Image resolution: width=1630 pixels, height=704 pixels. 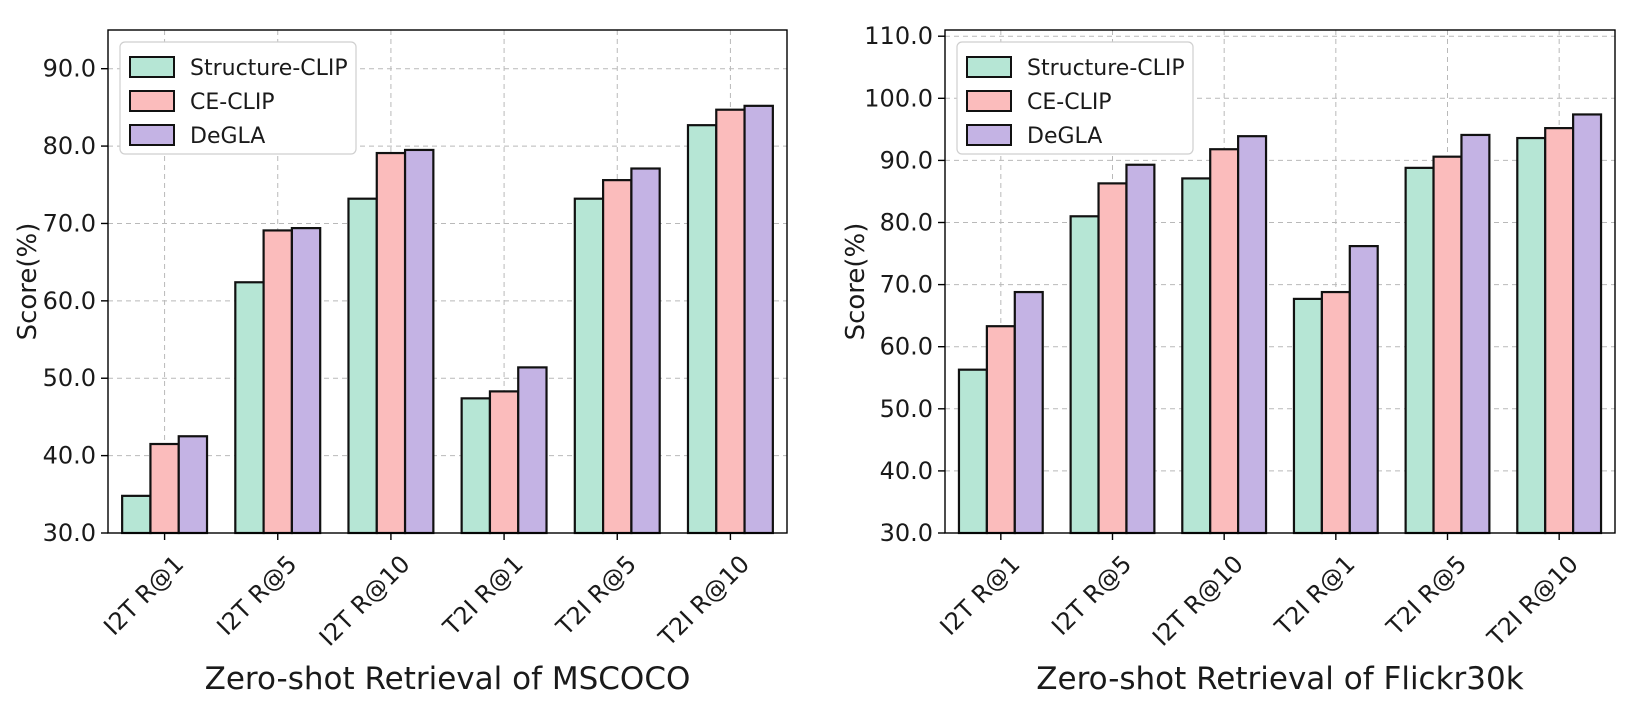 I want to click on x-axis-title: Zero-shot Retrieval of Flickr30k, so click(x=1279, y=679).